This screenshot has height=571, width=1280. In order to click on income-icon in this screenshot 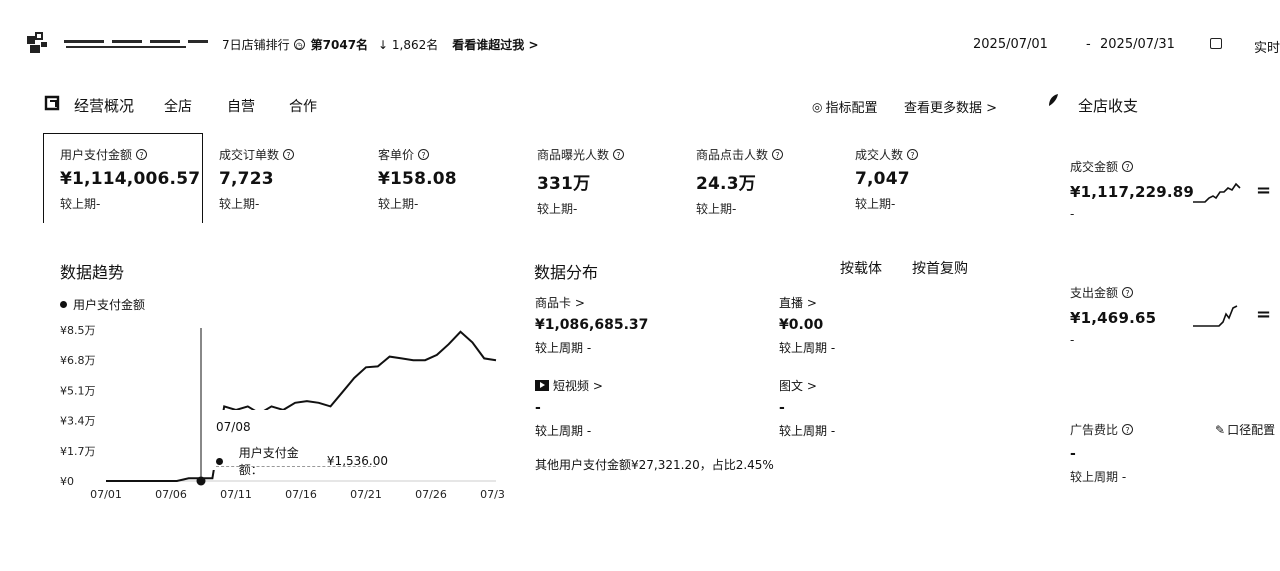, I will do `click(1053, 100)`.